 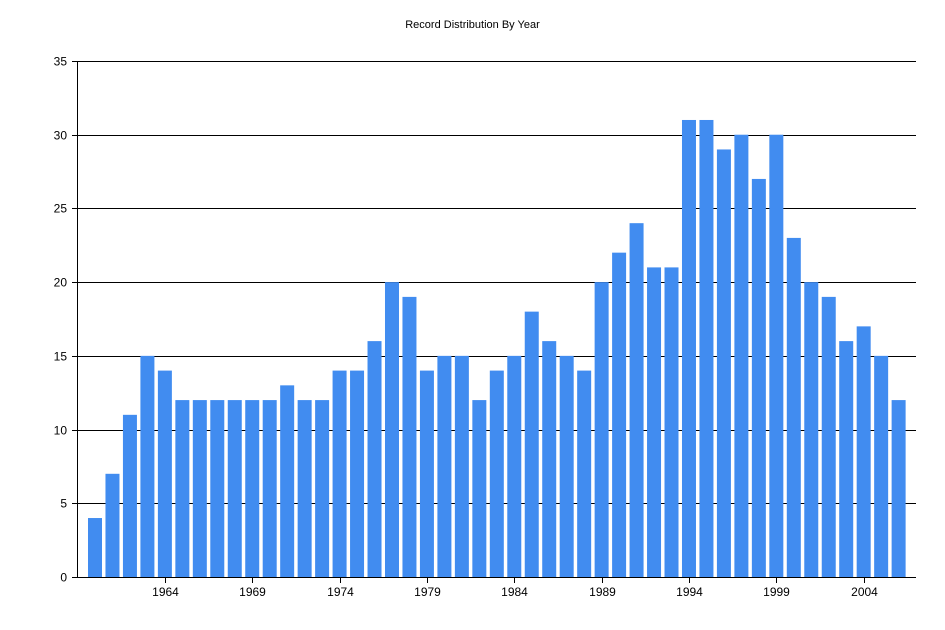 What do you see at coordinates (864, 592) in the screenshot?
I see `x-tick-label: 2004` at bounding box center [864, 592].